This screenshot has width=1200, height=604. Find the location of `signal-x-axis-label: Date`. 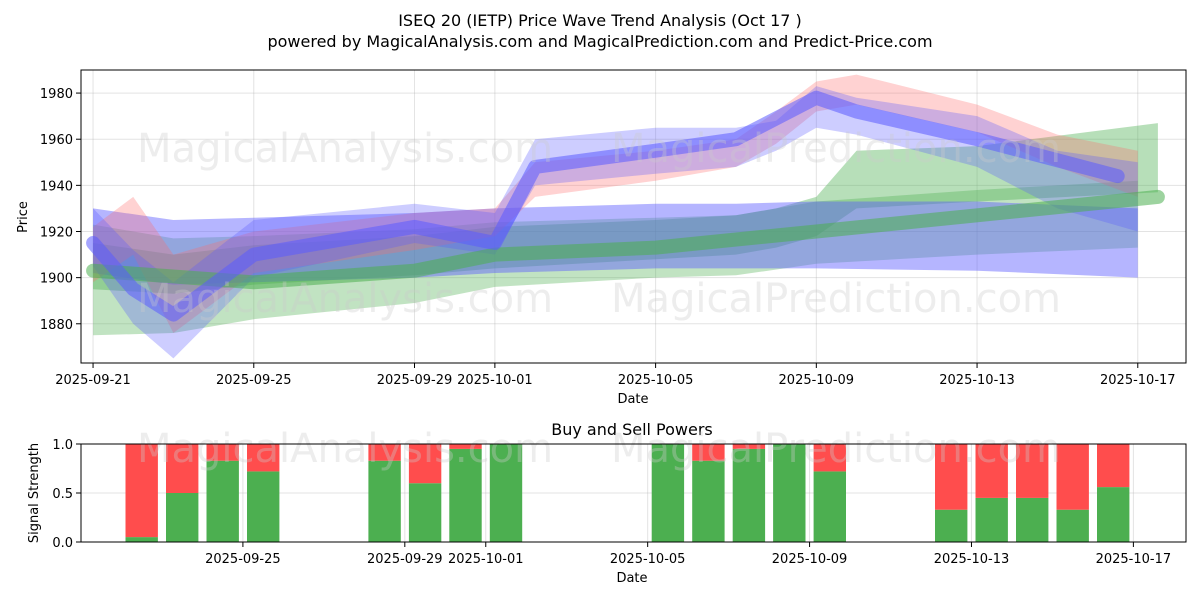

signal-x-axis-label: Date is located at coordinates (631, 578).